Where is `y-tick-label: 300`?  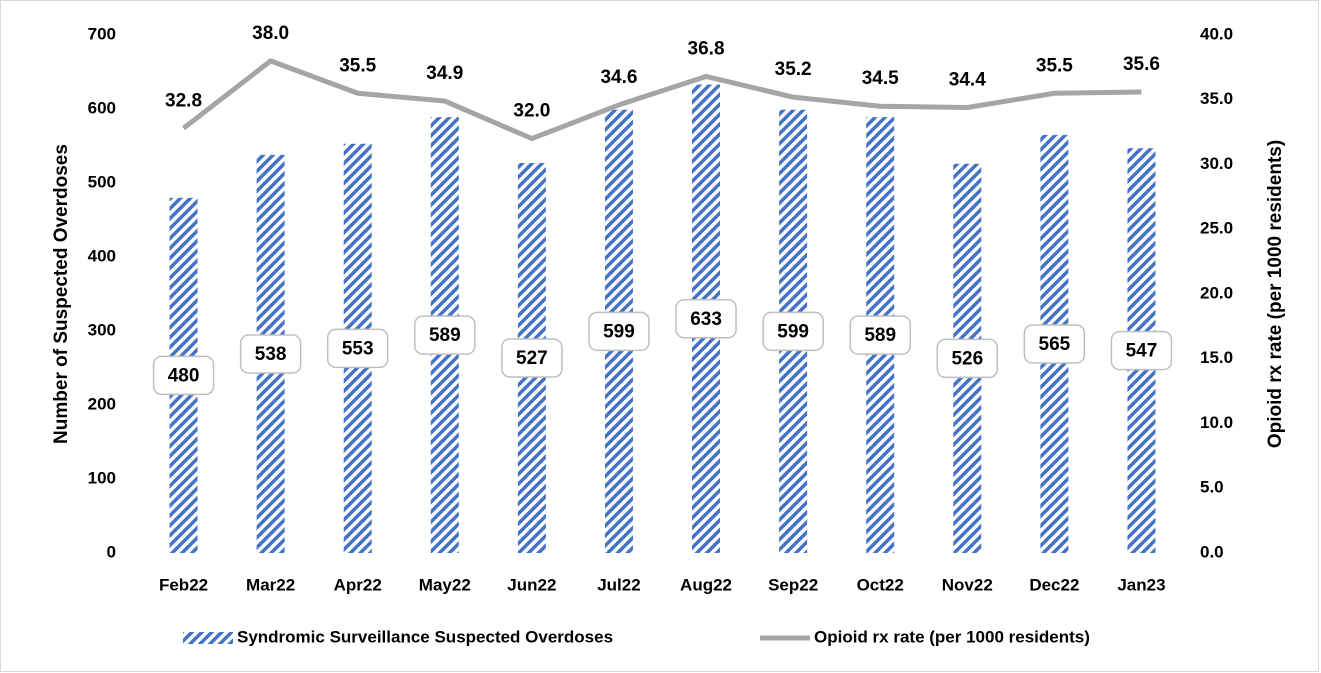 y-tick-label: 300 is located at coordinates (102, 329).